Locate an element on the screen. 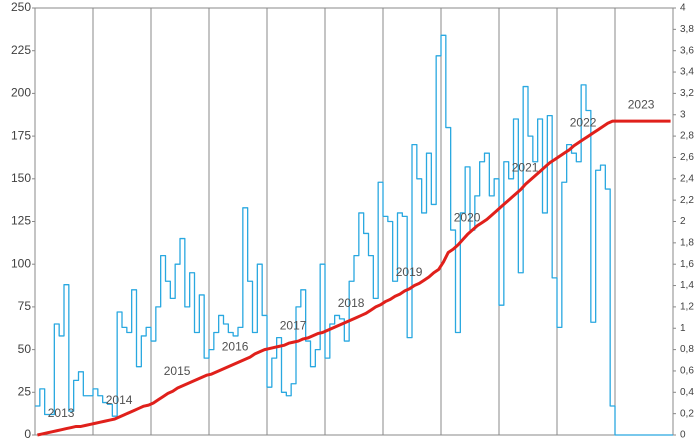 The width and height of the screenshot is (700, 448). y-tick-label: 25 is located at coordinates (25, 391).